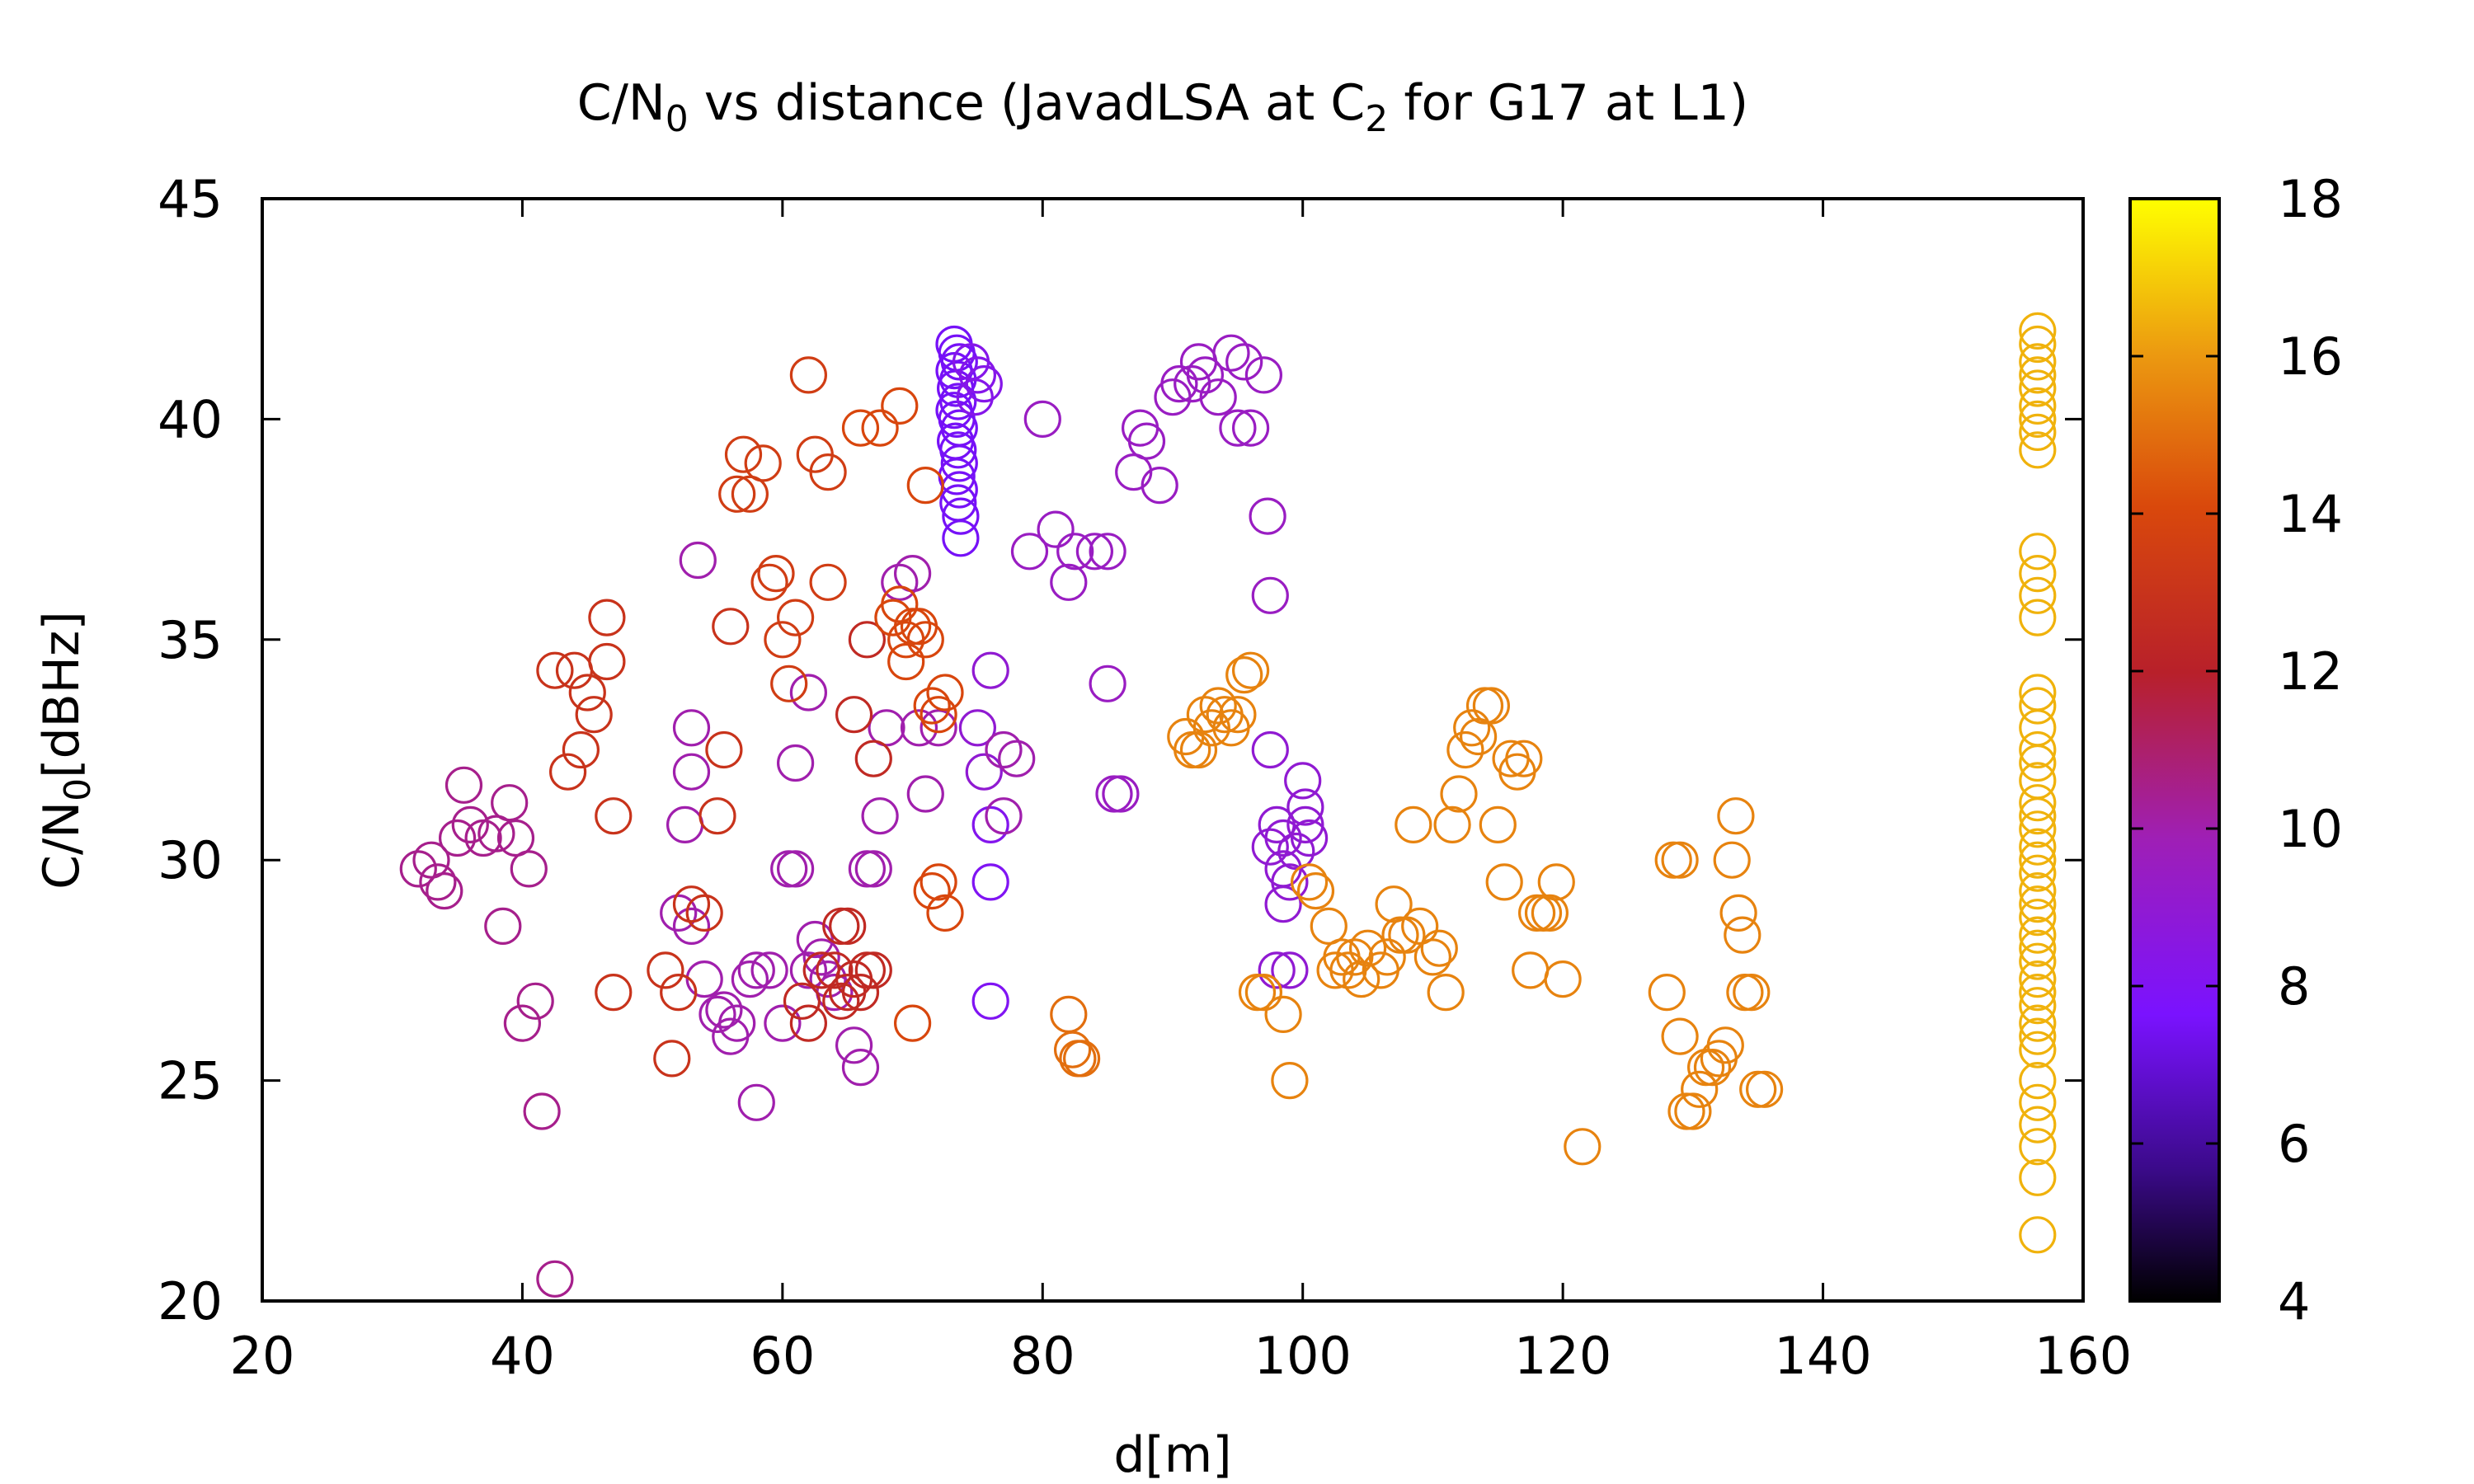  I want to click on colorbar-tick-label: 4, so click(2294, 1301).